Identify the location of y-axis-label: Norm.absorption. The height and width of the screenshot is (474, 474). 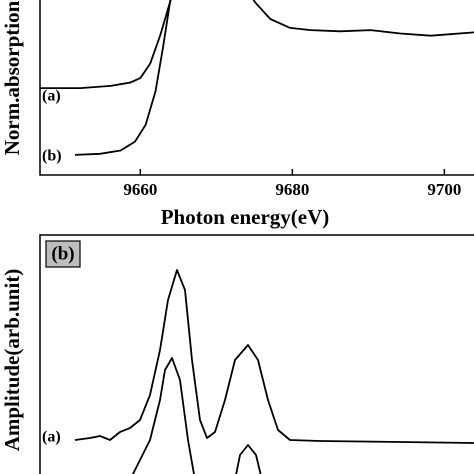
(12, 77).